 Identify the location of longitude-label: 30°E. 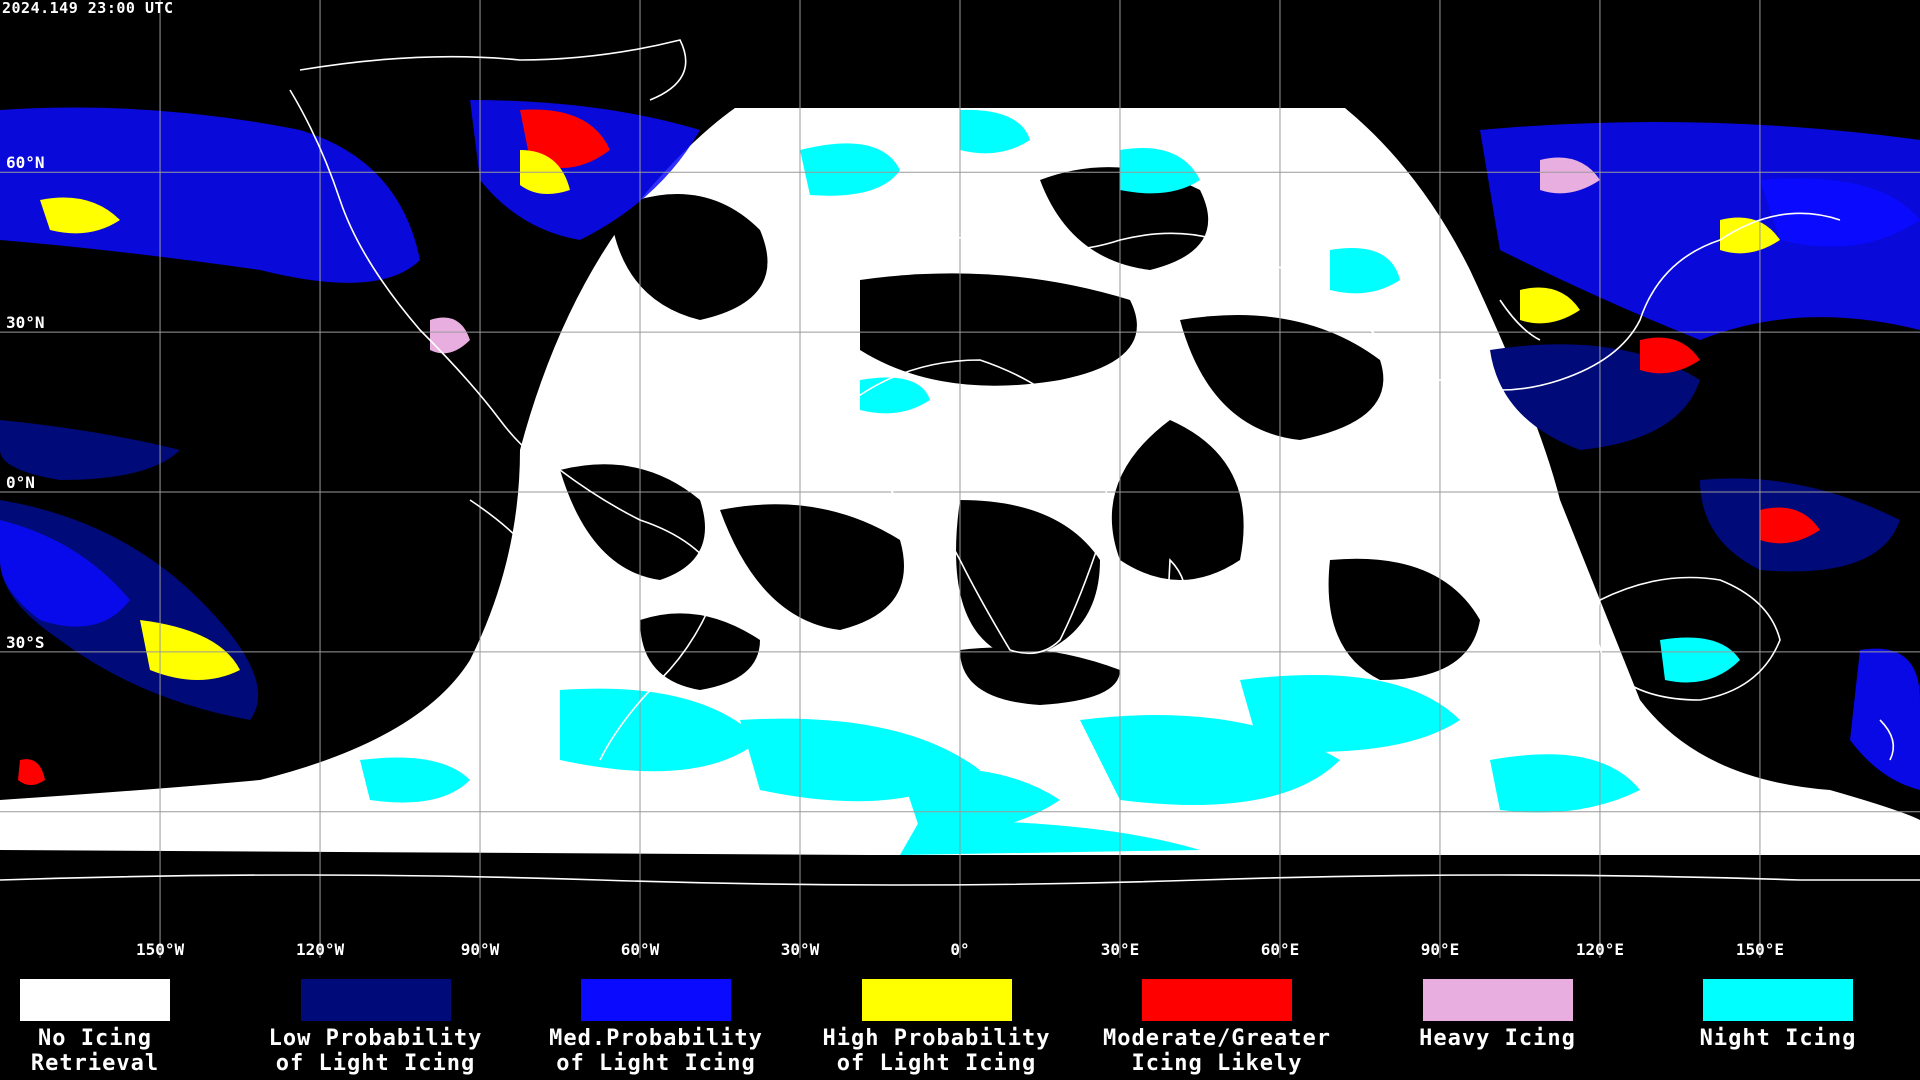
(1120, 949).